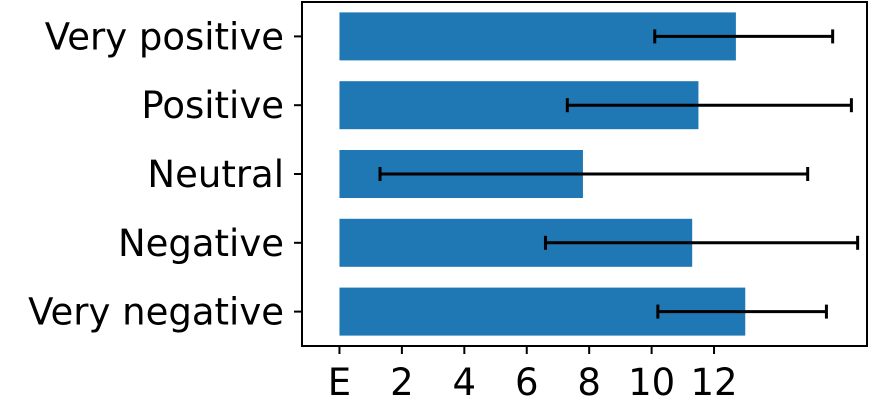 The height and width of the screenshot is (409, 872). I want to click on x-tick-label-5: 10, so click(651, 382).